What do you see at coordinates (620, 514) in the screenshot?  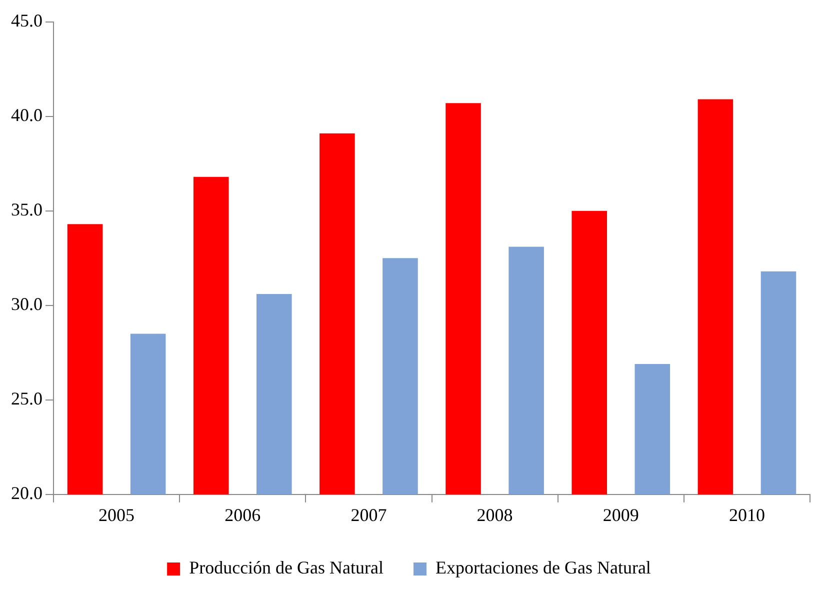 I see `x-tick-label: 2009` at bounding box center [620, 514].